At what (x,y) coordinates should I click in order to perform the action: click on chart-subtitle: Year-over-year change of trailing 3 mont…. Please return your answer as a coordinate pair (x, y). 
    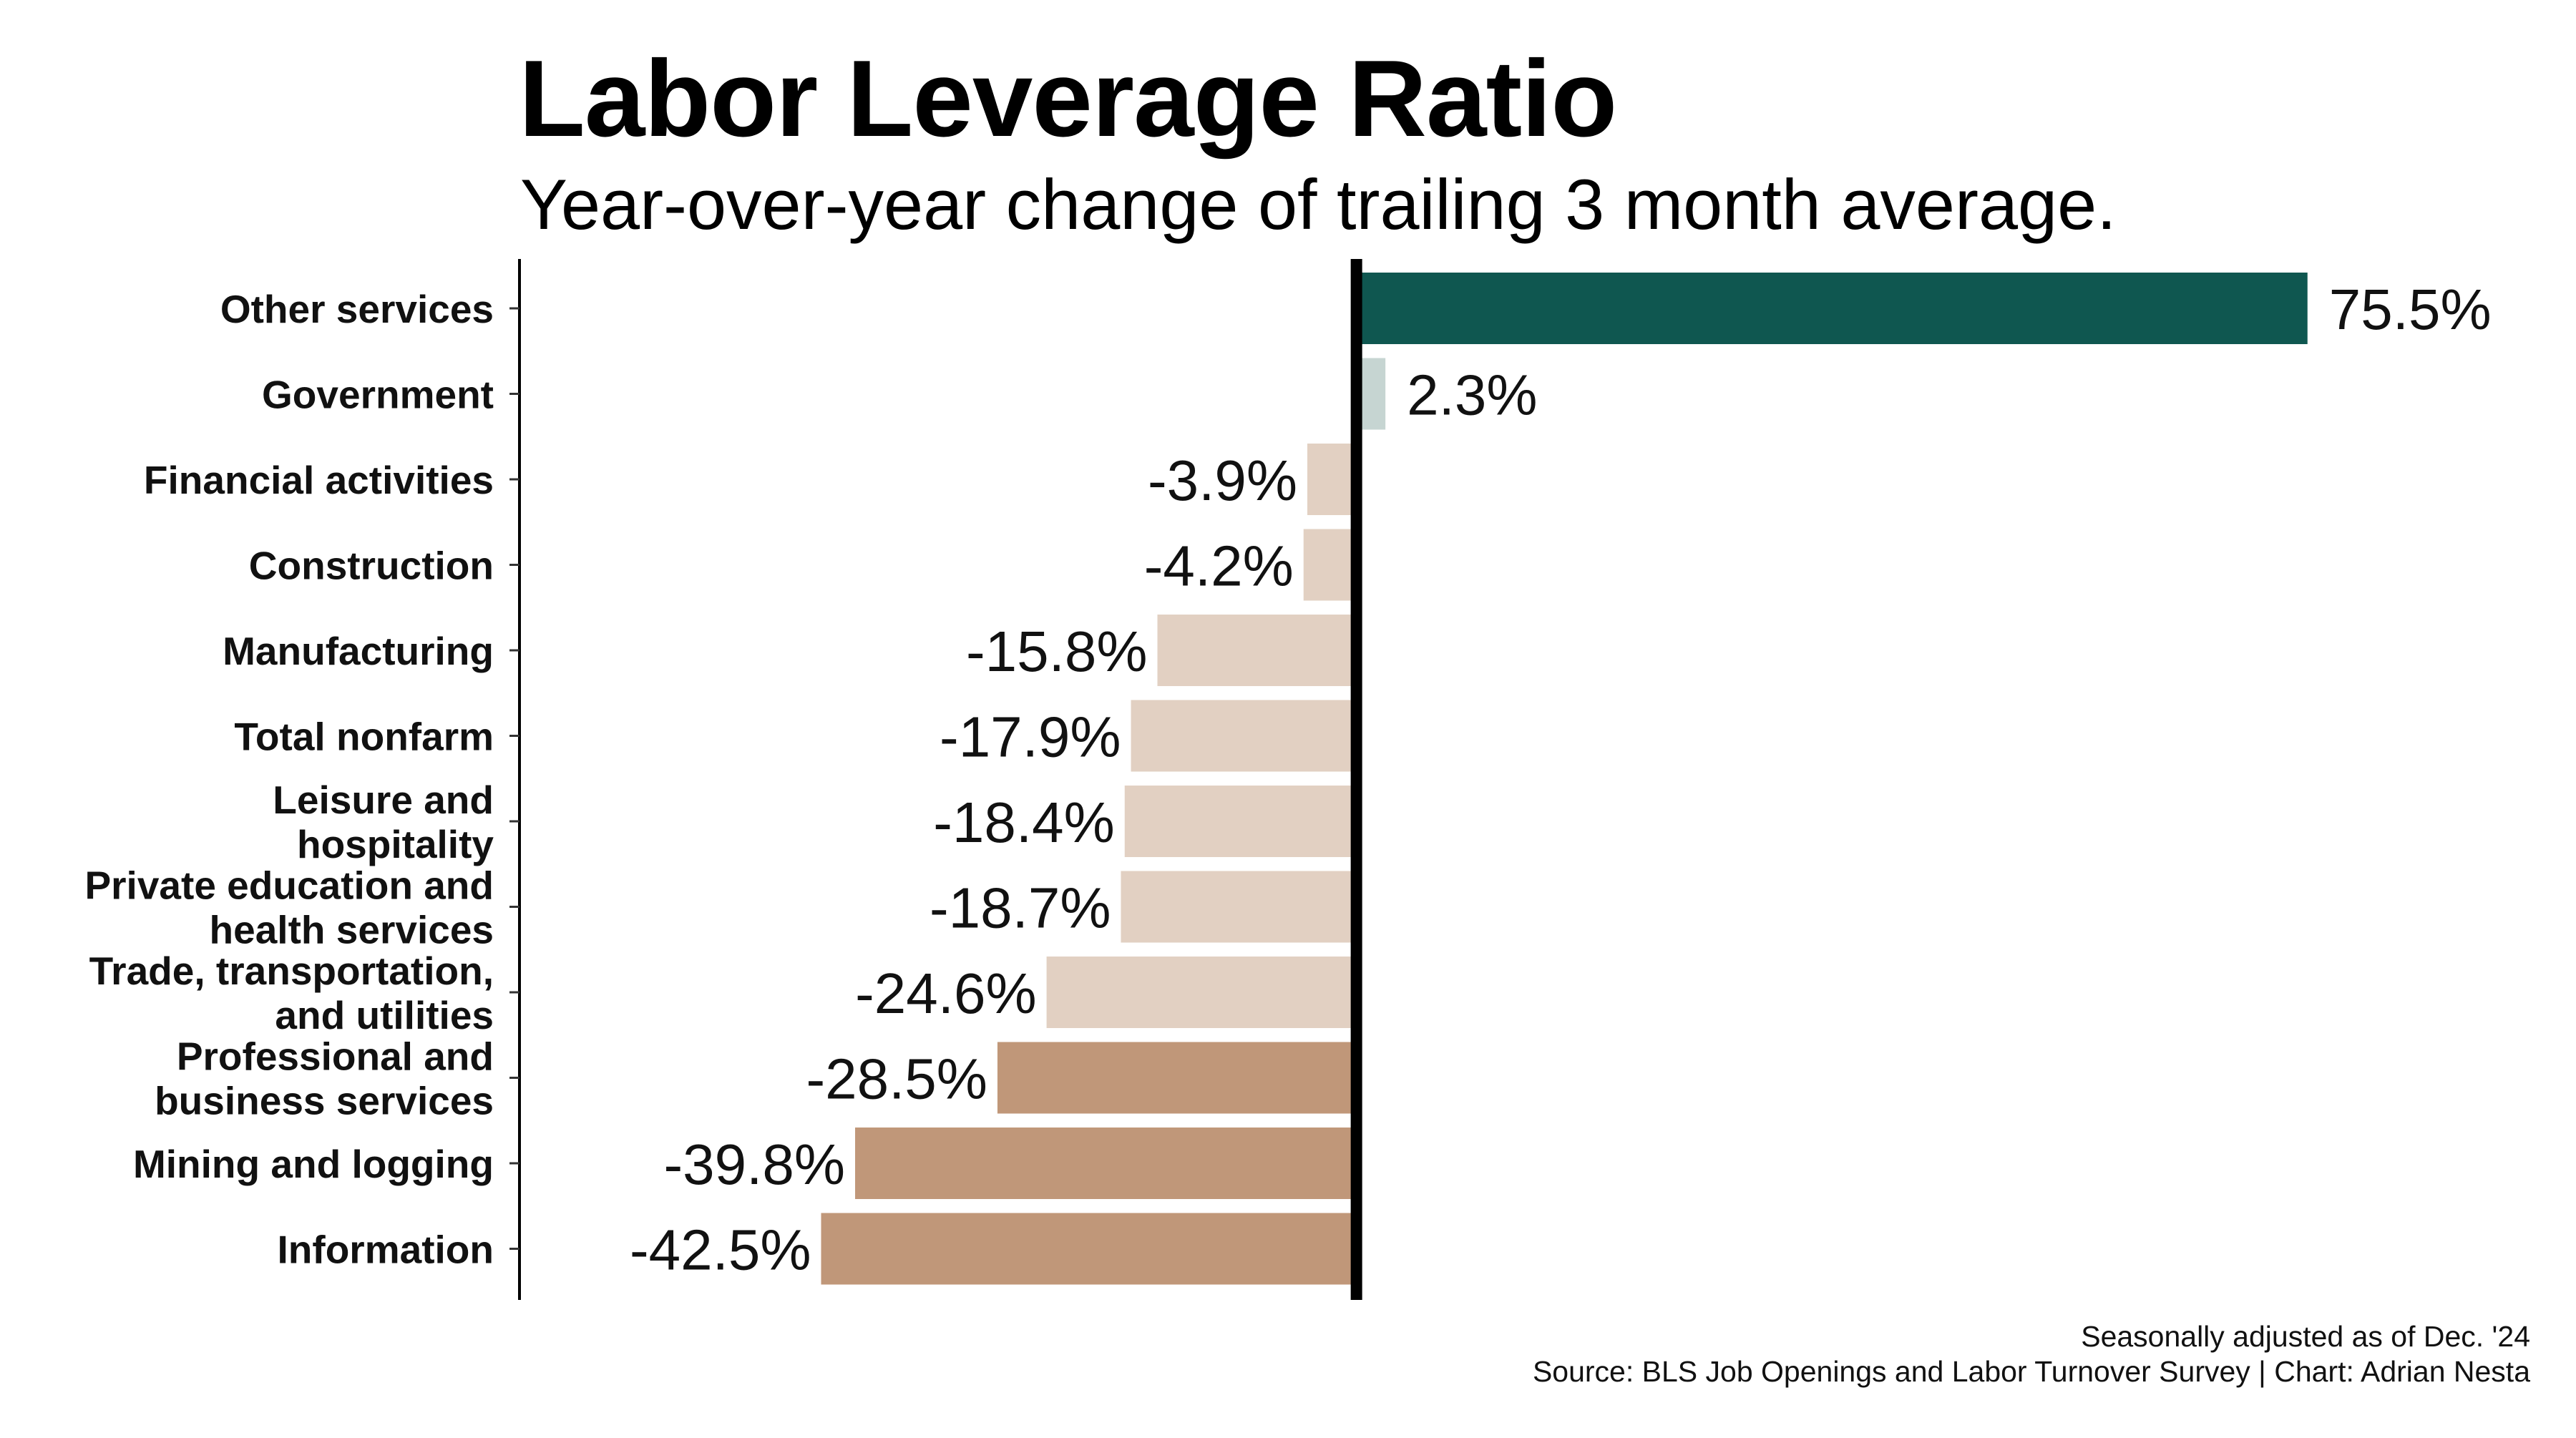
    Looking at the image, I should click on (1318, 204).